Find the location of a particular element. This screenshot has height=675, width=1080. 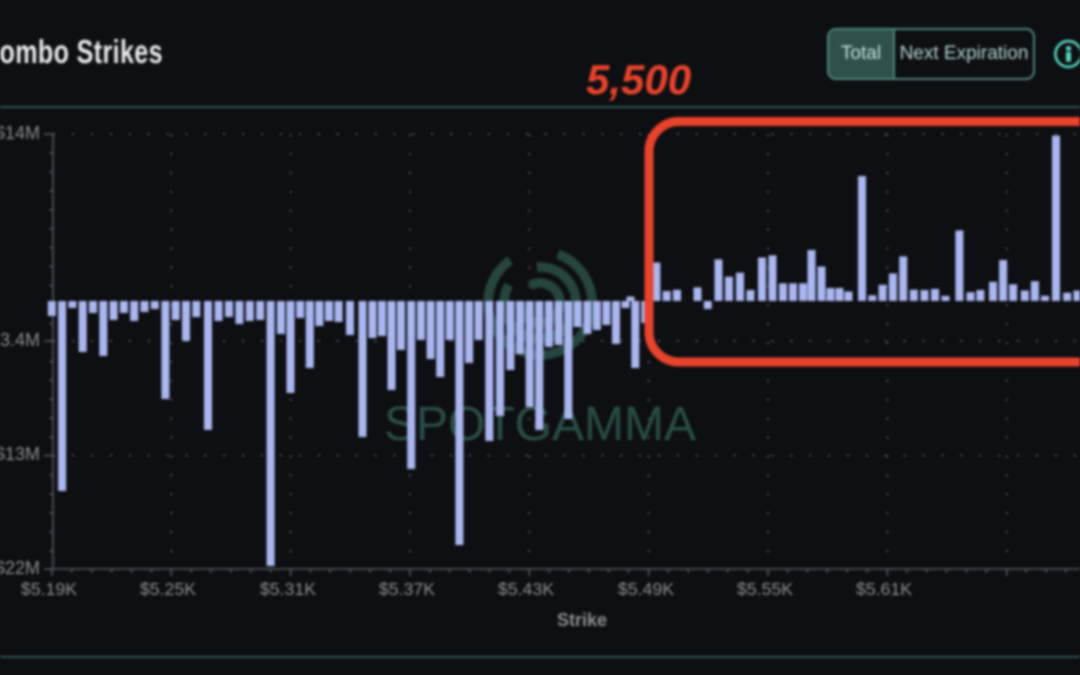

svg-text: $5.31K is located at coordinates (288, 589).